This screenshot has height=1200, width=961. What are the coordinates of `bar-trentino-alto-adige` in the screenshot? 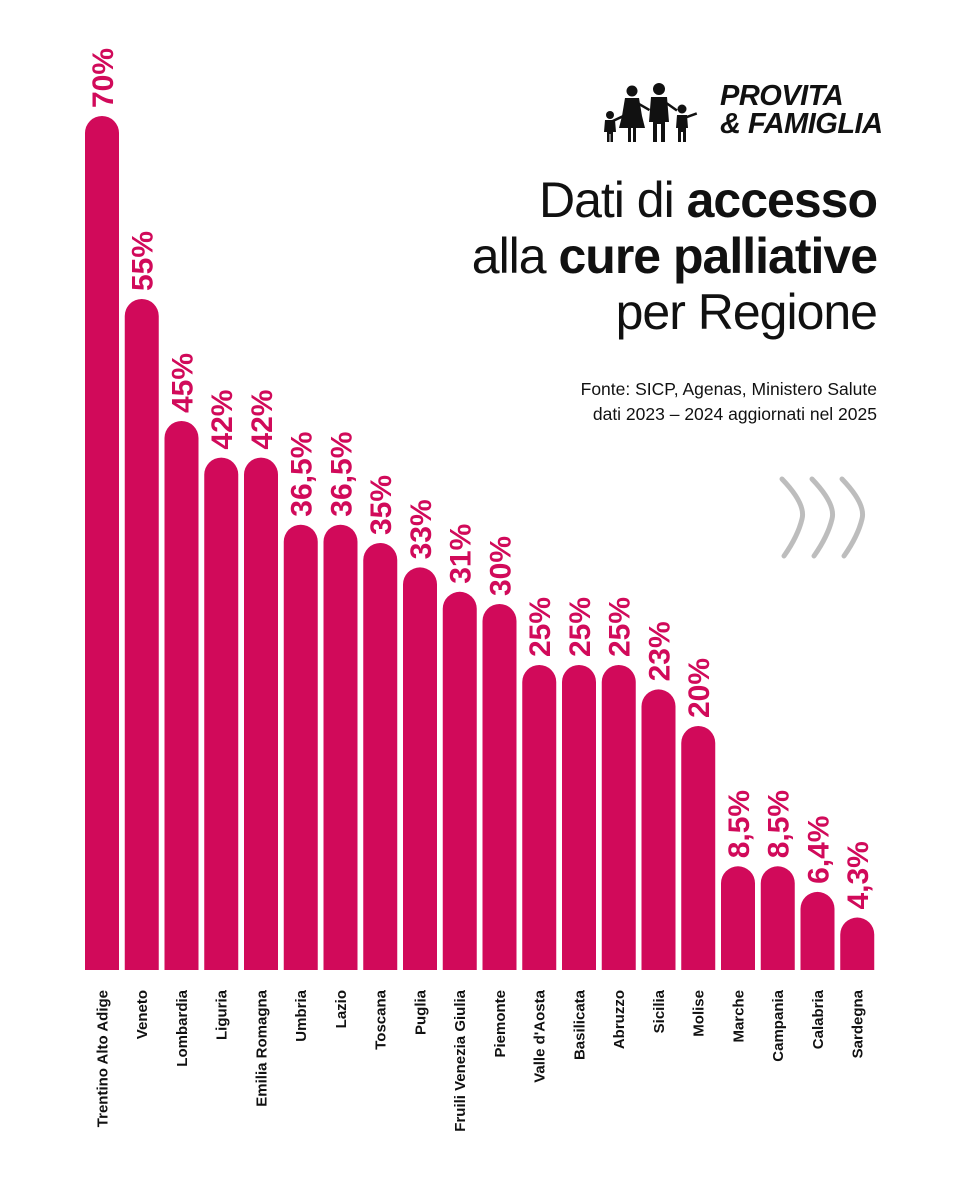 It's located at (102, 543).